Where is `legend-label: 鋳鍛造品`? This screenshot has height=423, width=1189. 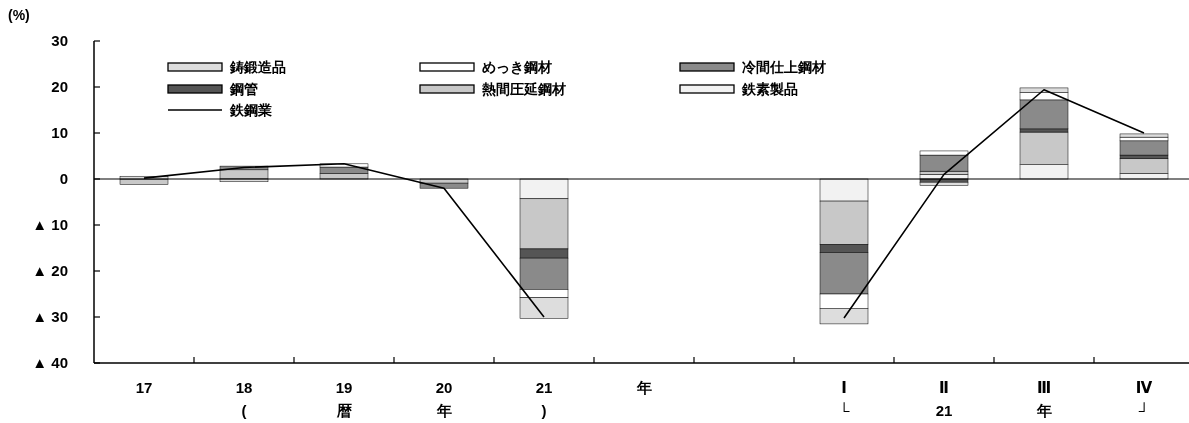 legend-label: 鋳鍛造品 is located at coordinates (257, 67).